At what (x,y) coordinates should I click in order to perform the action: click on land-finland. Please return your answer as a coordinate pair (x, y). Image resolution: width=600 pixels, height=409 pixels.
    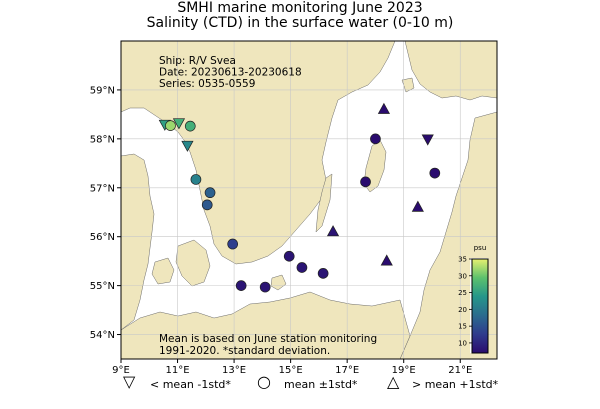
    Looking at the image, I should click on (450, 71).